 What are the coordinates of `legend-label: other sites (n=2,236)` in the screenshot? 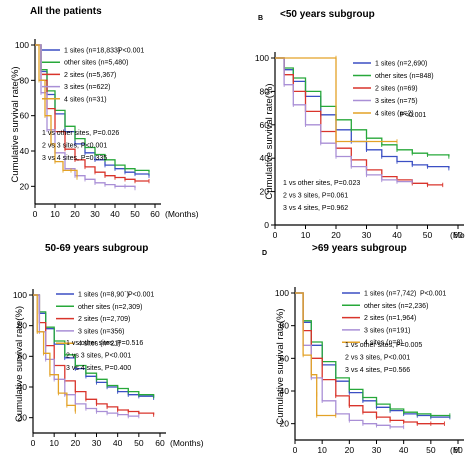 It's located at (396, 306).